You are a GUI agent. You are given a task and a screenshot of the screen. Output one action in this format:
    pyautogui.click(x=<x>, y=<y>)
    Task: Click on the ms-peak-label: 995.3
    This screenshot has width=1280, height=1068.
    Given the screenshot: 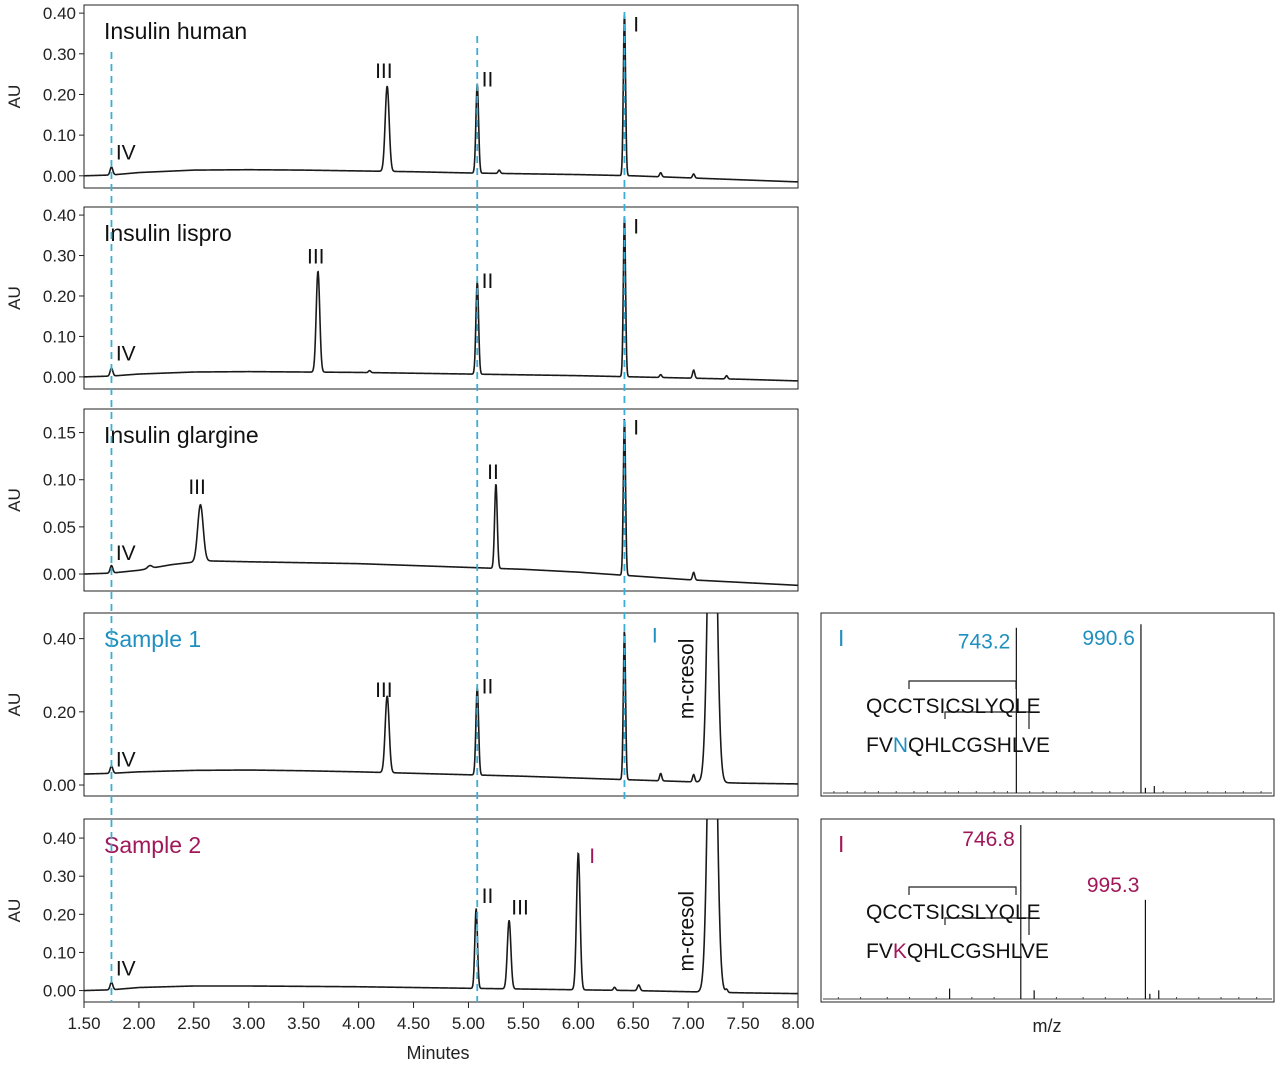 What is the action you would take?
    pyautogui.click(x=1113, y=885)
    